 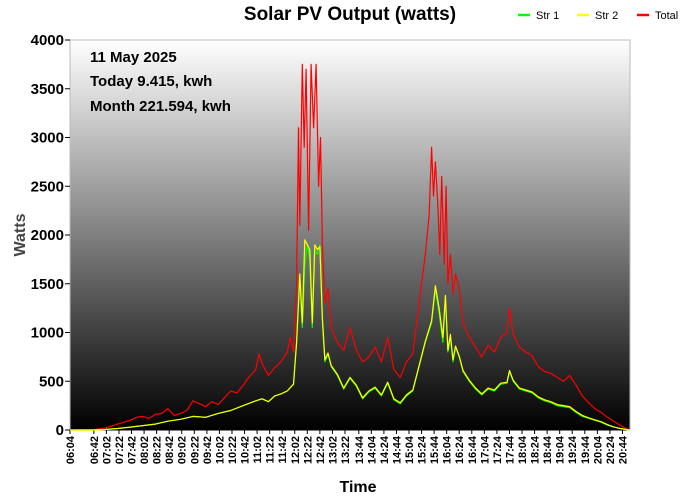 What do you see at coordinates (133, 57) in the screenshot?
I see `annotation-date: 11 May 2025` at bounding box center [133, 57].